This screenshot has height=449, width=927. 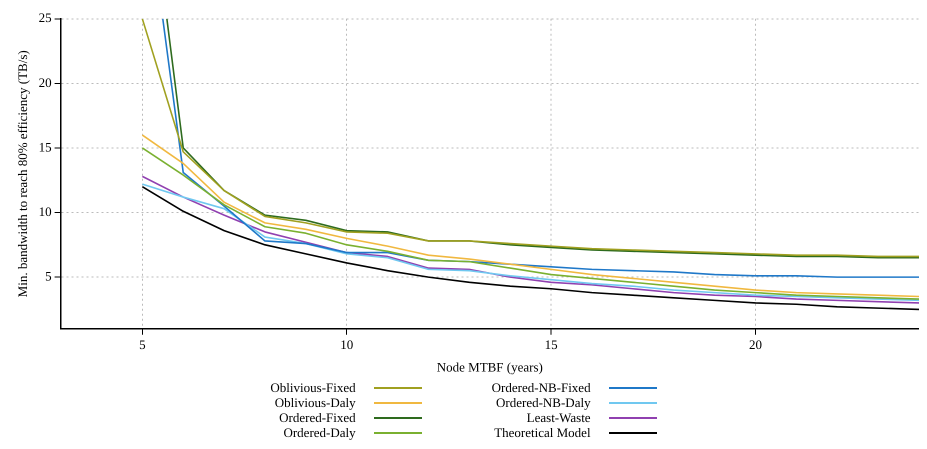 What do you see at coordinates (755, 344) in the screenshot?
I see `x-tick-label: 20` at bounding box center [755, 344].